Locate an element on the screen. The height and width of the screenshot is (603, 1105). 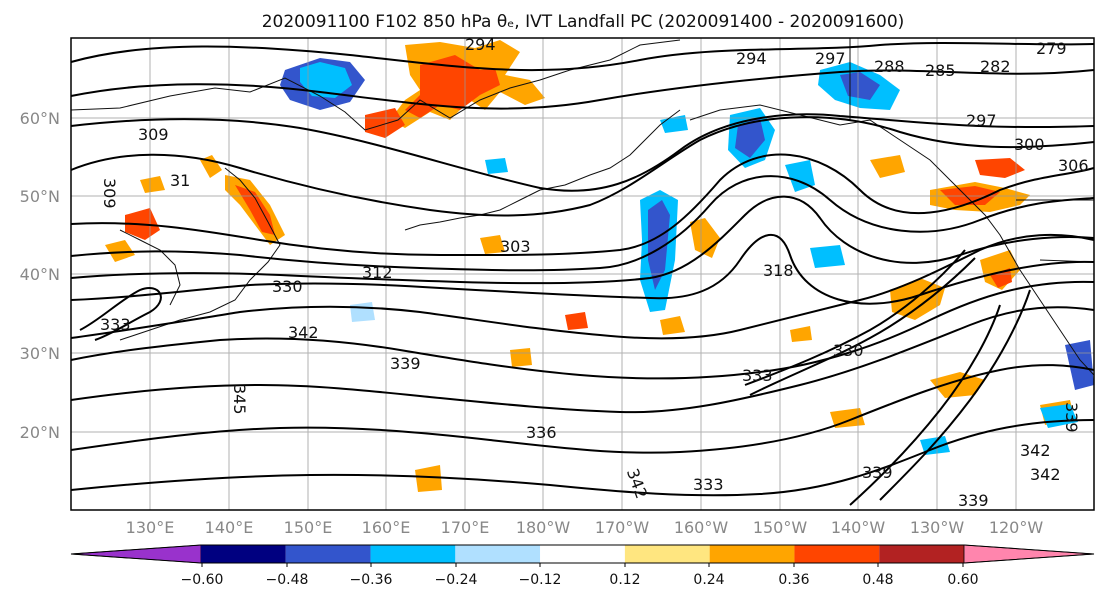
colorbar-tick-label: 0.24 is located at coordinates (708, 580).